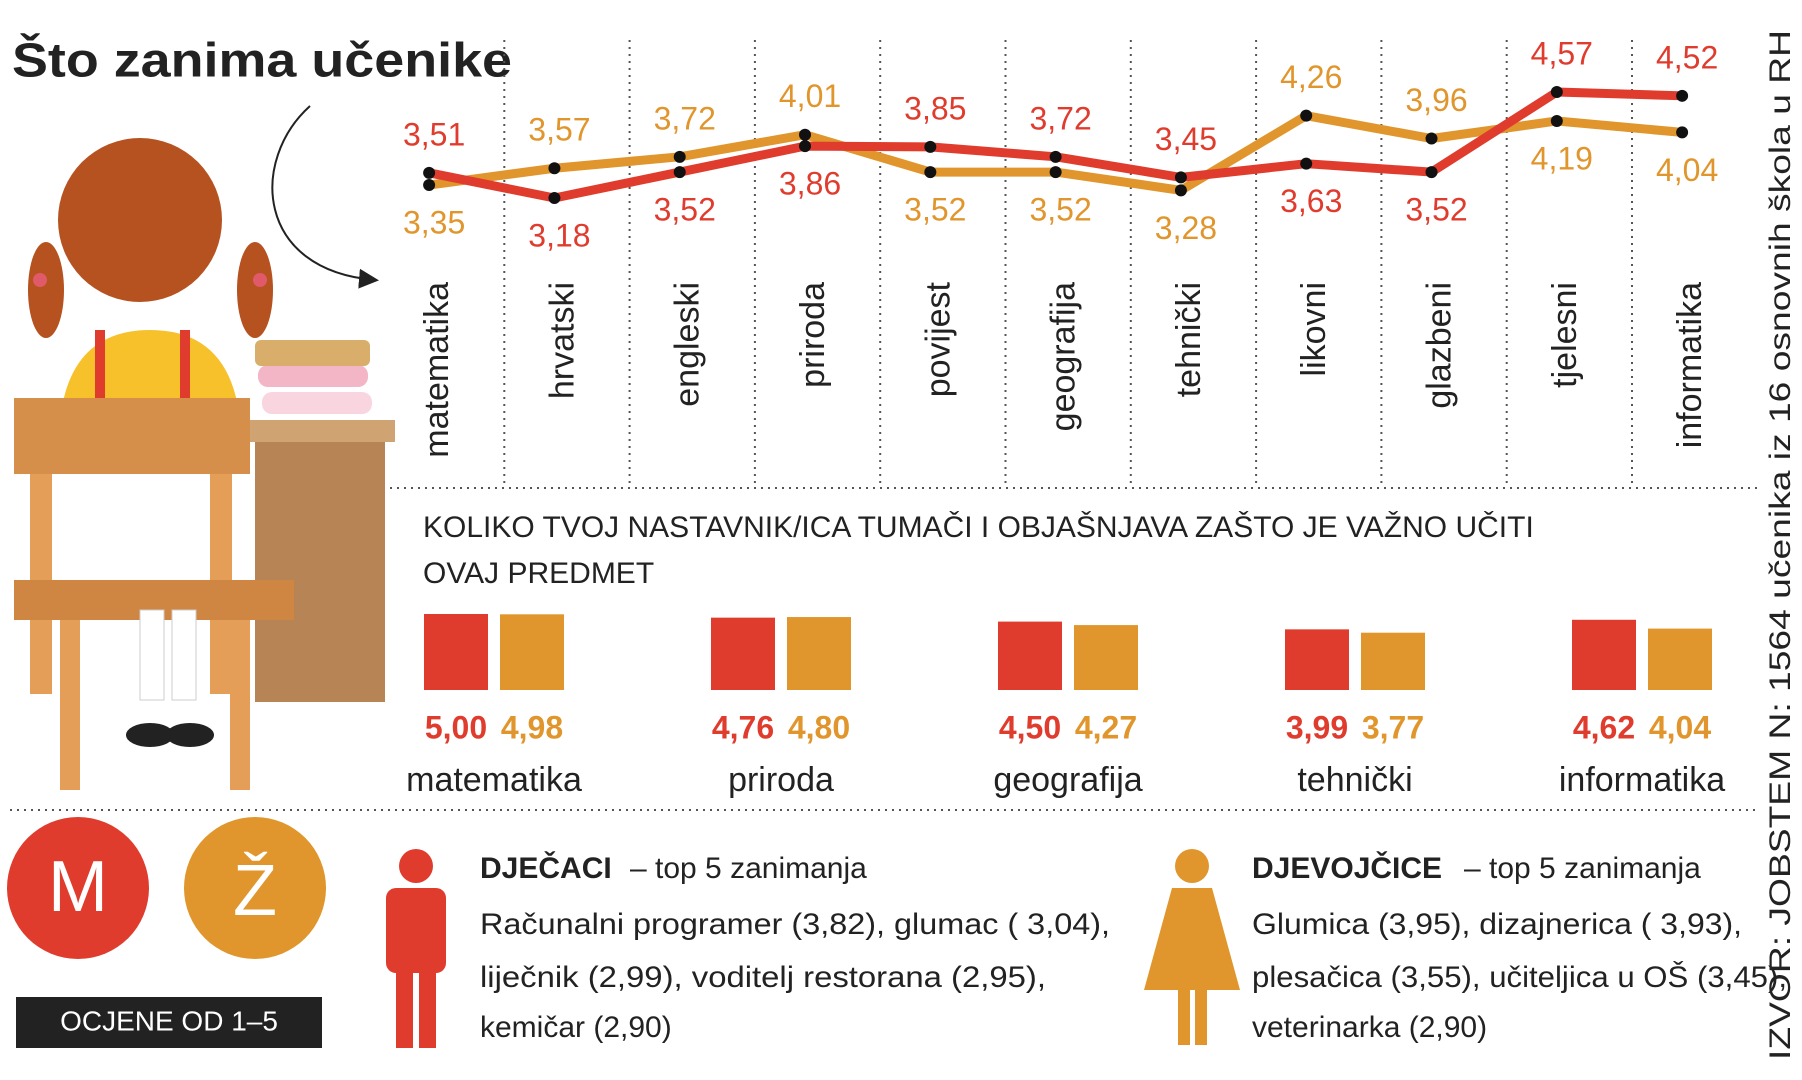 Image resolution: width=1802 pixels, height=1080 pixels. What do you see at coordinates (1192, 947) in the screenshot?
I see `girl-icon` at bounding box center [1192, 947].